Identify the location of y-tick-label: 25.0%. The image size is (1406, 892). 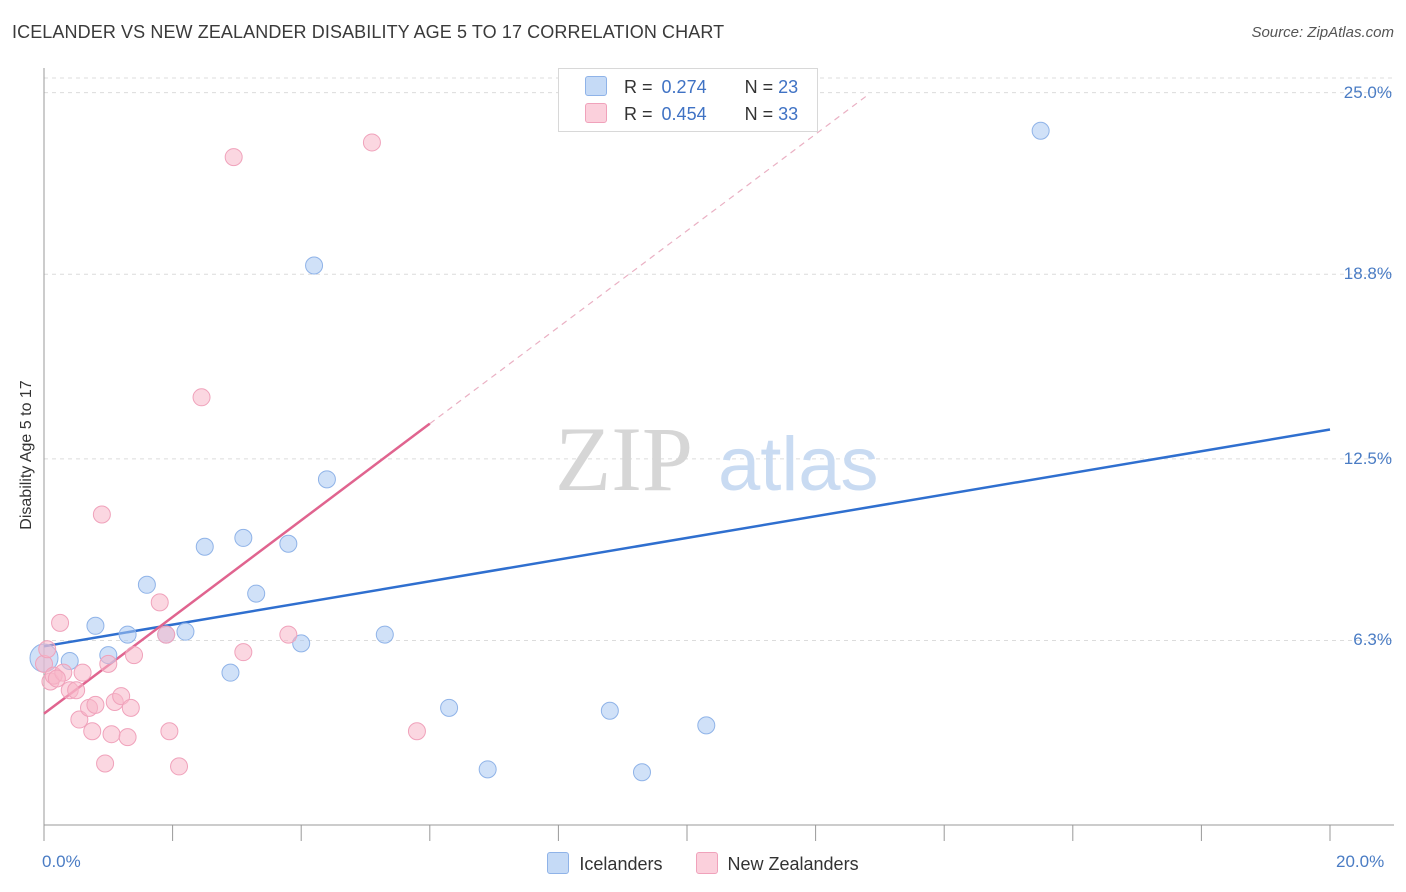
(1367, 92).